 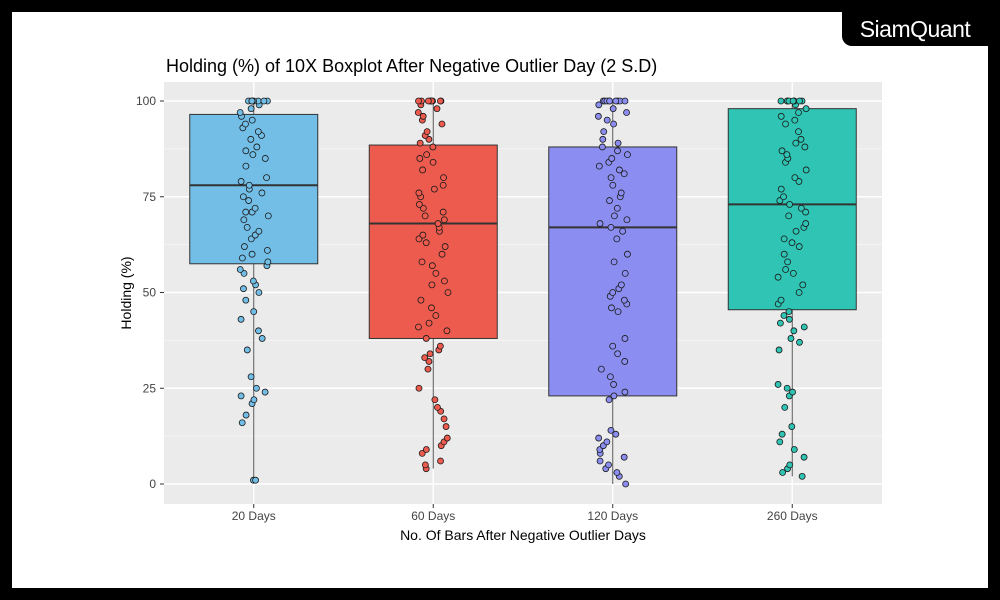 I want to click on x-tick-label: 120 Days, so click(x=612, y=516).